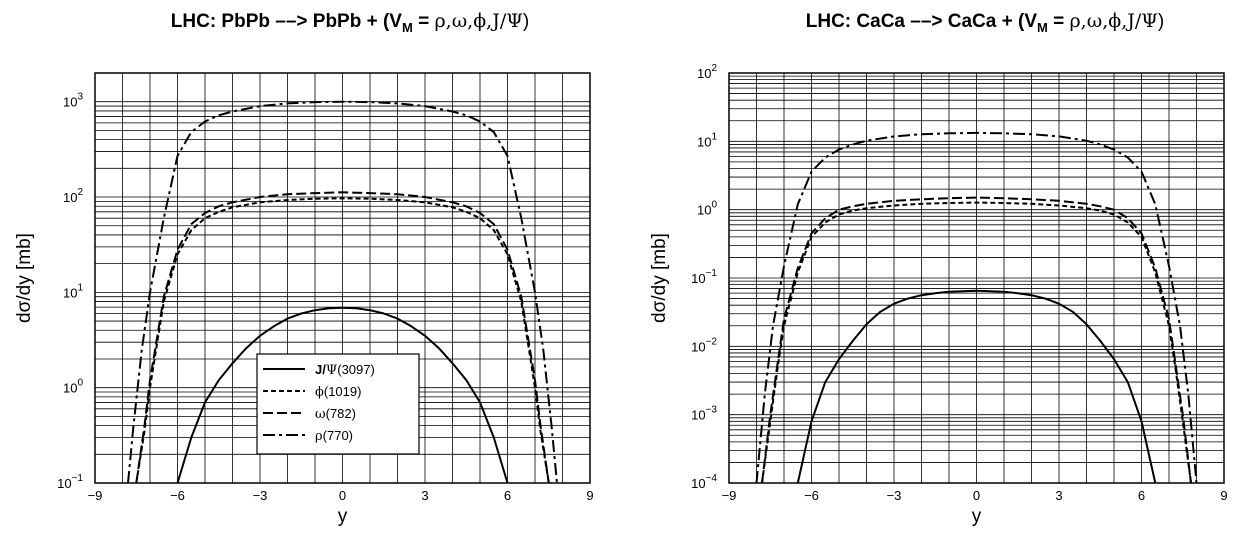  I want to click on chart-title: LHC: CaCa ––> CaCa + (VM = ρ,ω,ϕ,J/Ψ), so click(985, 22).